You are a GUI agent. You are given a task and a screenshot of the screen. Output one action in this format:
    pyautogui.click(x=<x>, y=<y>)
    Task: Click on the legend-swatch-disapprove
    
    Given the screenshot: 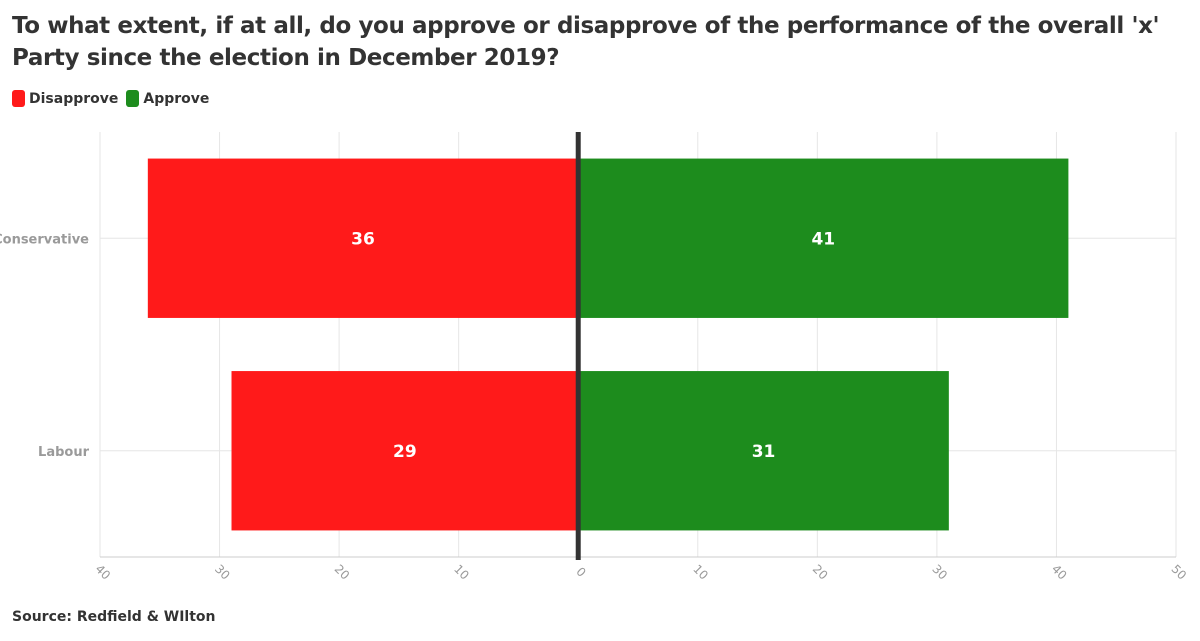 What is the action you would take?
    pyautogui.click(x=18, y=98)
    